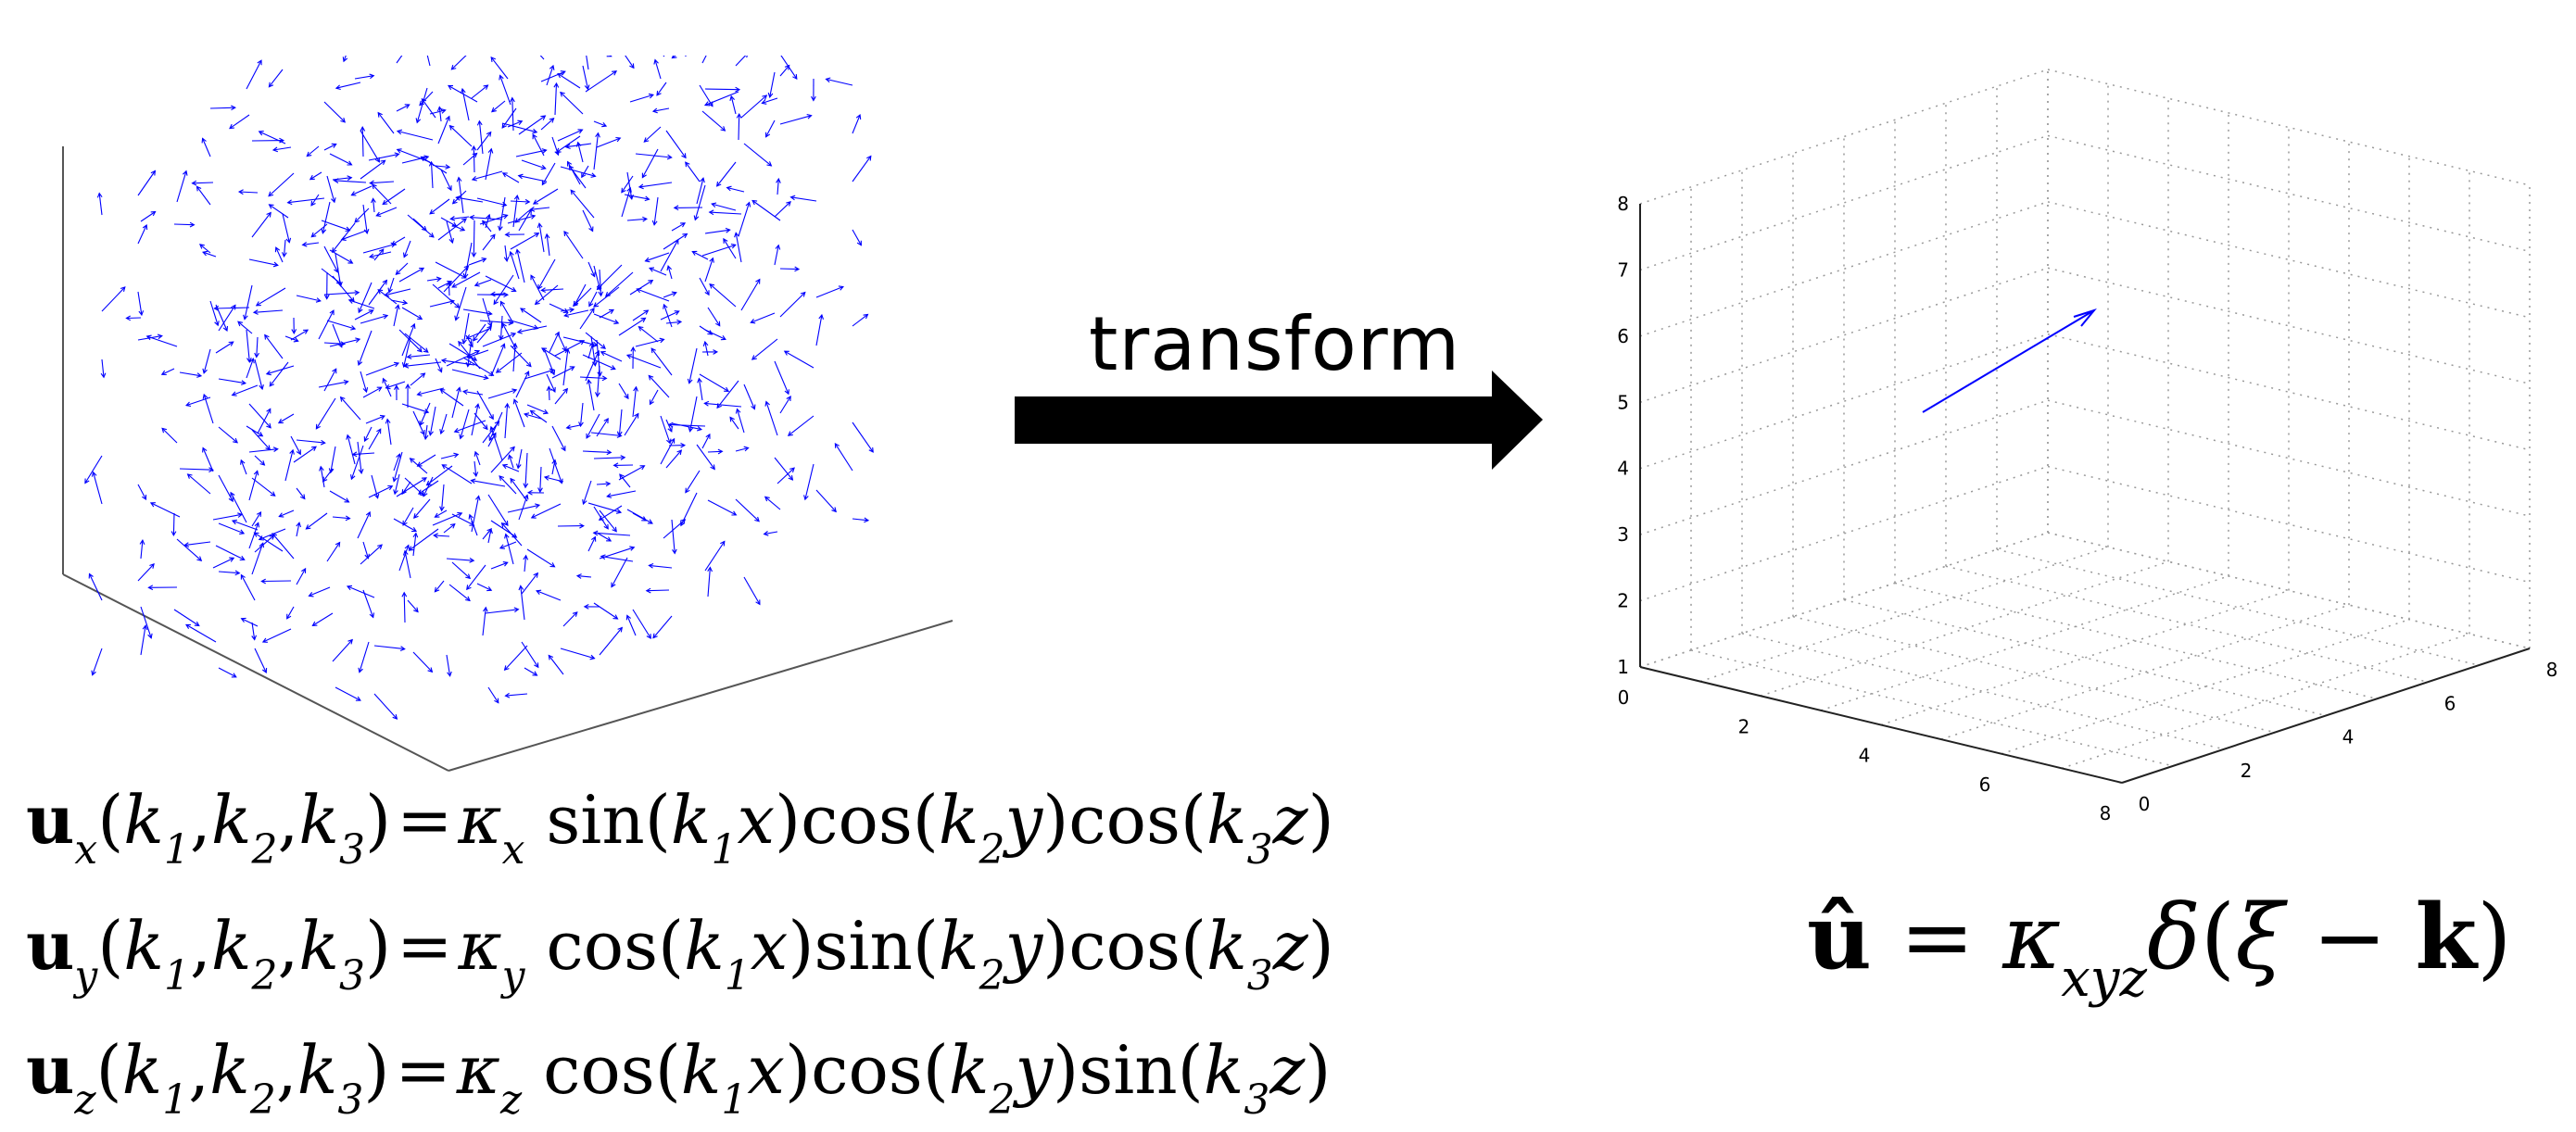 The height and width of the screenshot is (1132, 2576). What do you see at coordinates (2450, 703) in the screenshot?
I see `axis-tick-label: 6` at bounding box center [2450, 703].